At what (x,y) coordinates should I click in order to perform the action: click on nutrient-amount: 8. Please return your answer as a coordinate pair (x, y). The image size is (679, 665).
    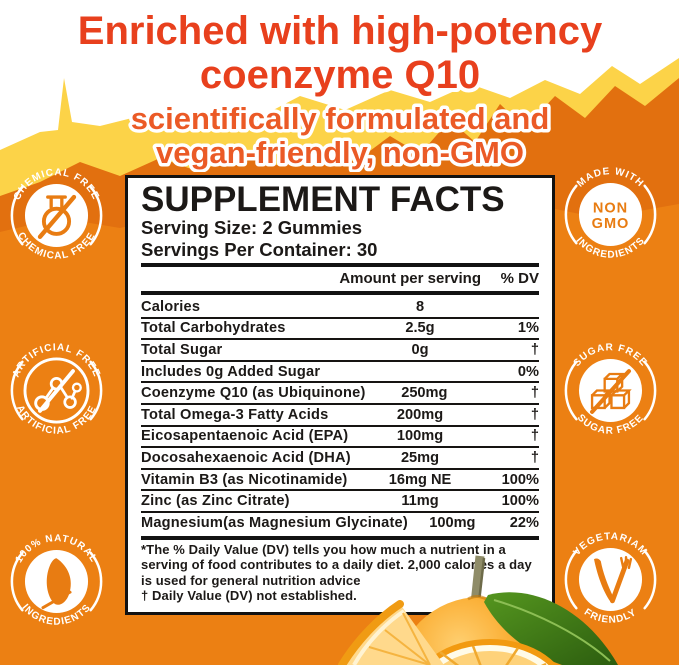
    Looking at the image, I should click on (420, 306).